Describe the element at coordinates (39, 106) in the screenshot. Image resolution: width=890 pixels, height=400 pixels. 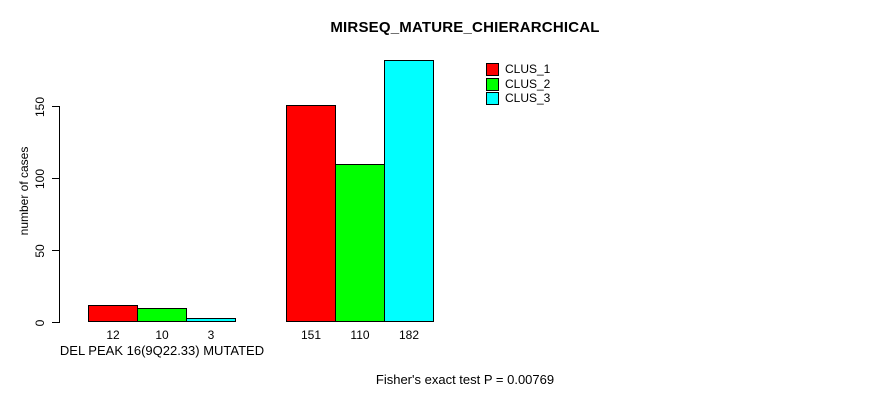
I see `y-axis-tick-label: 150` at that location.